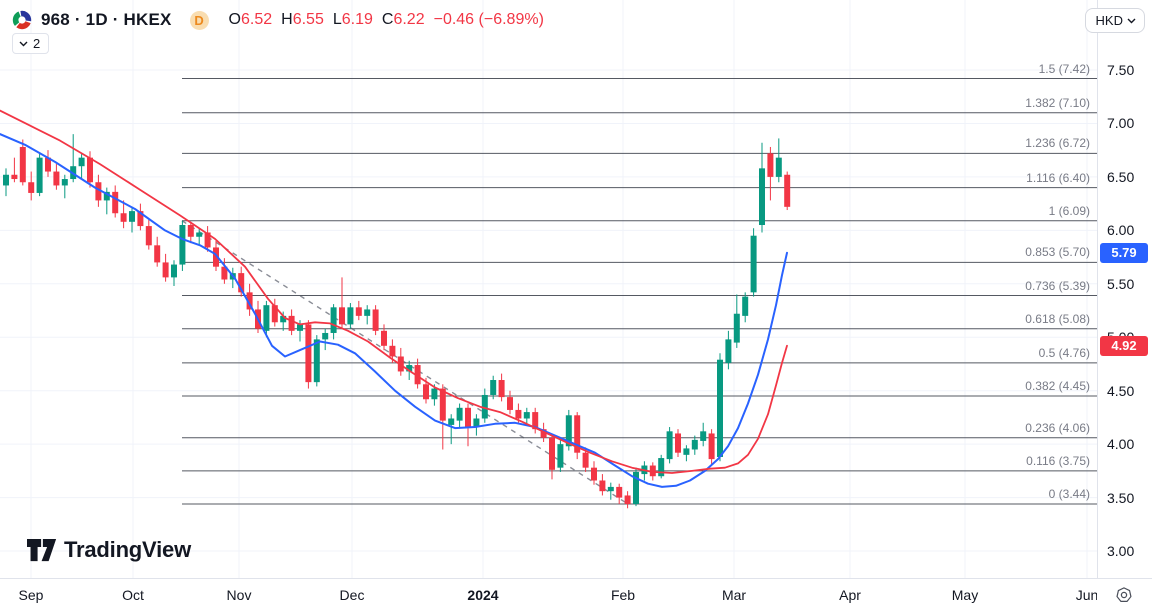 The image size is (1152, 613). Describe the element at coordinates (37, 43) in the screenshot. I see `indicator-count: 2` at that location.